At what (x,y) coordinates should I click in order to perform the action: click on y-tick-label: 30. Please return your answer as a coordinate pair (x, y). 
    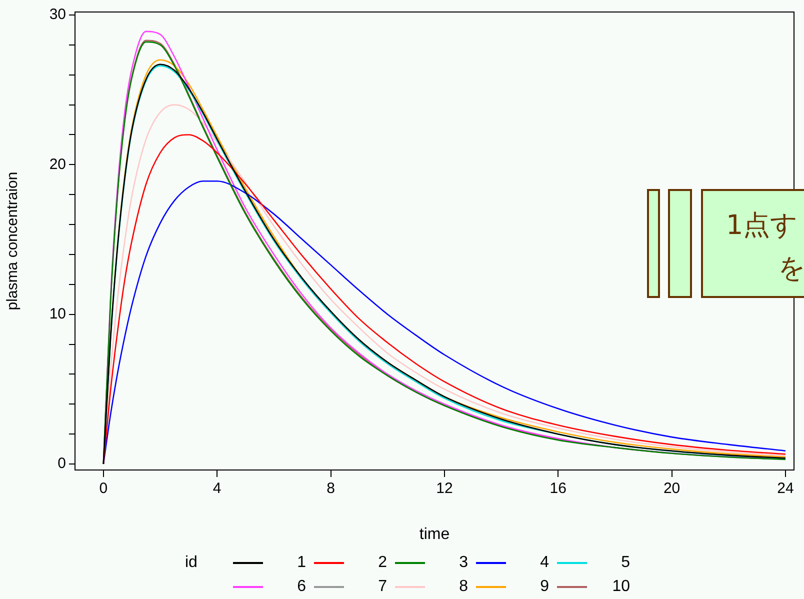
    Looking at the image, I should click on (57, 15).